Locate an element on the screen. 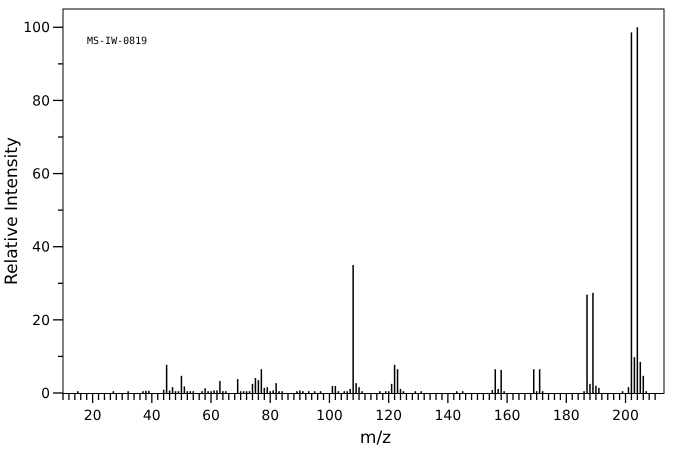  x-tick-label: 80 is located at coordinates (270, 416).